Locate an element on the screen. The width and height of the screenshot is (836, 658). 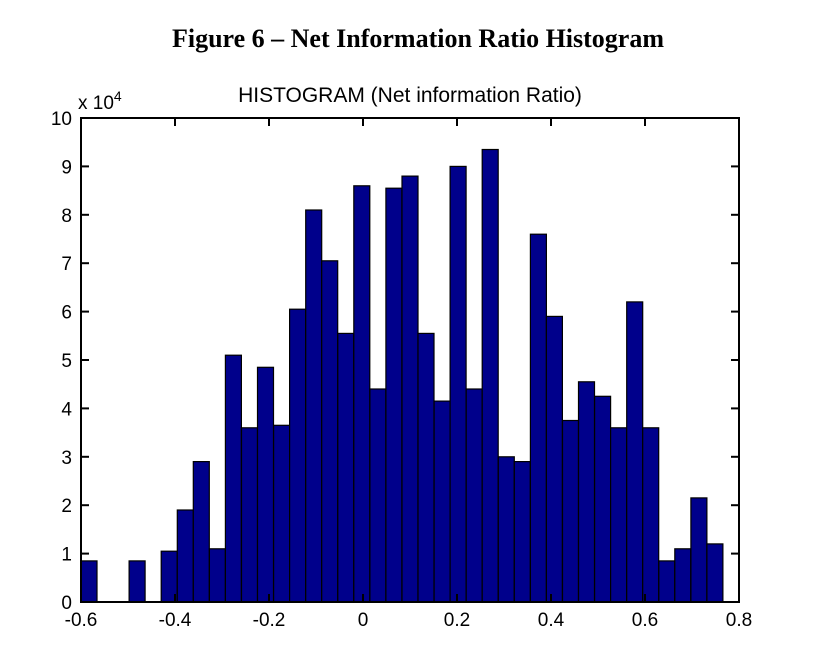
x-tick-label: 0 is located at coordinates (363, 620).